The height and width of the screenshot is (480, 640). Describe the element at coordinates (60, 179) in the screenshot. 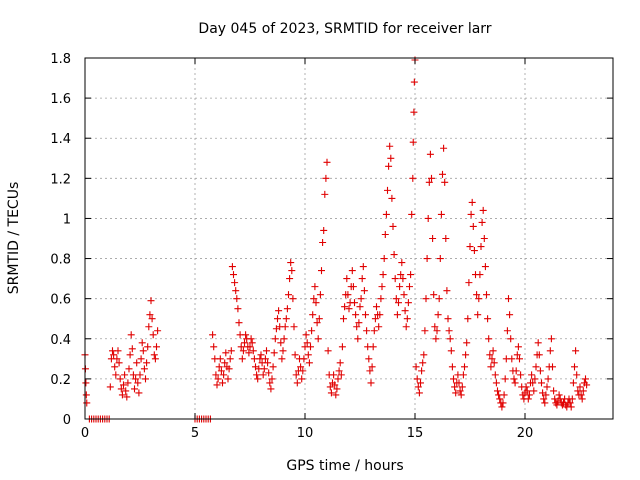

I see `y-tick-label: 1.2` at that location.